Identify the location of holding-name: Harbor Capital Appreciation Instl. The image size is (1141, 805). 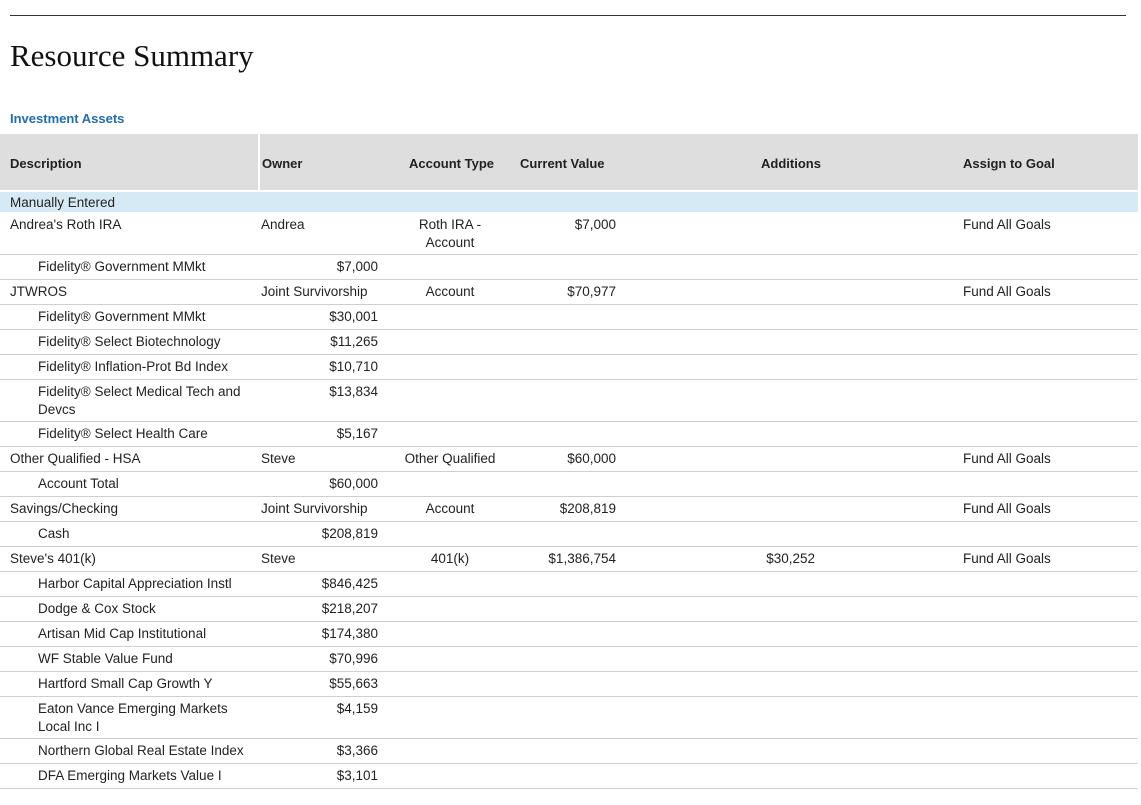
(135, 583).